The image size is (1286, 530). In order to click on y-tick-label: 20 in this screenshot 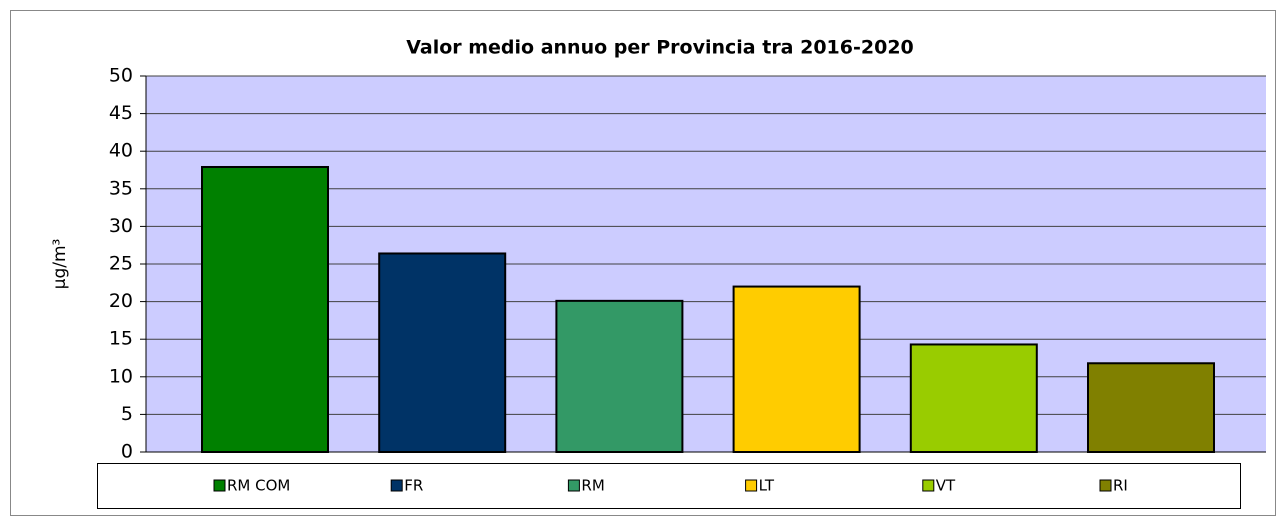, I will do `click(121, 301)`.